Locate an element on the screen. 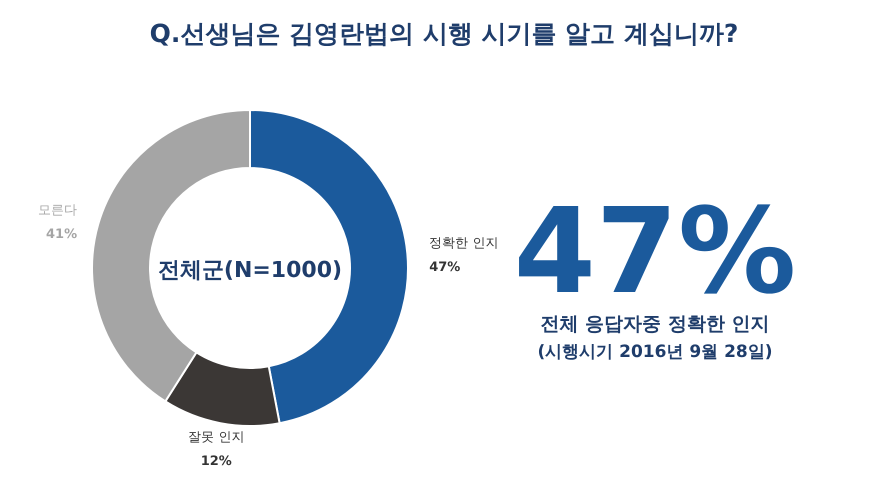  data-label: 12% is located at coordinates (216, 461).